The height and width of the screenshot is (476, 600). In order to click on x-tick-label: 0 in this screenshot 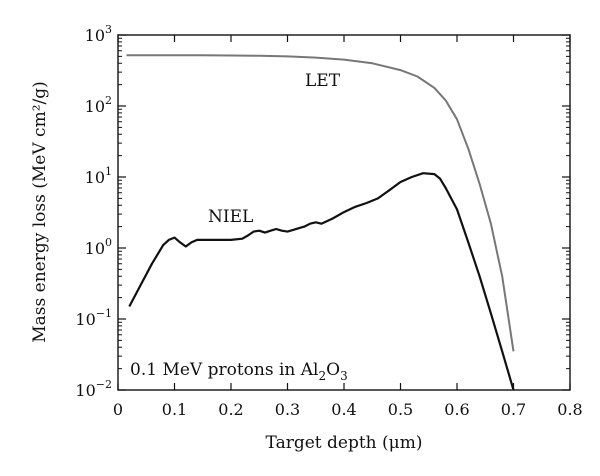, I will do `click(118, 409)`.